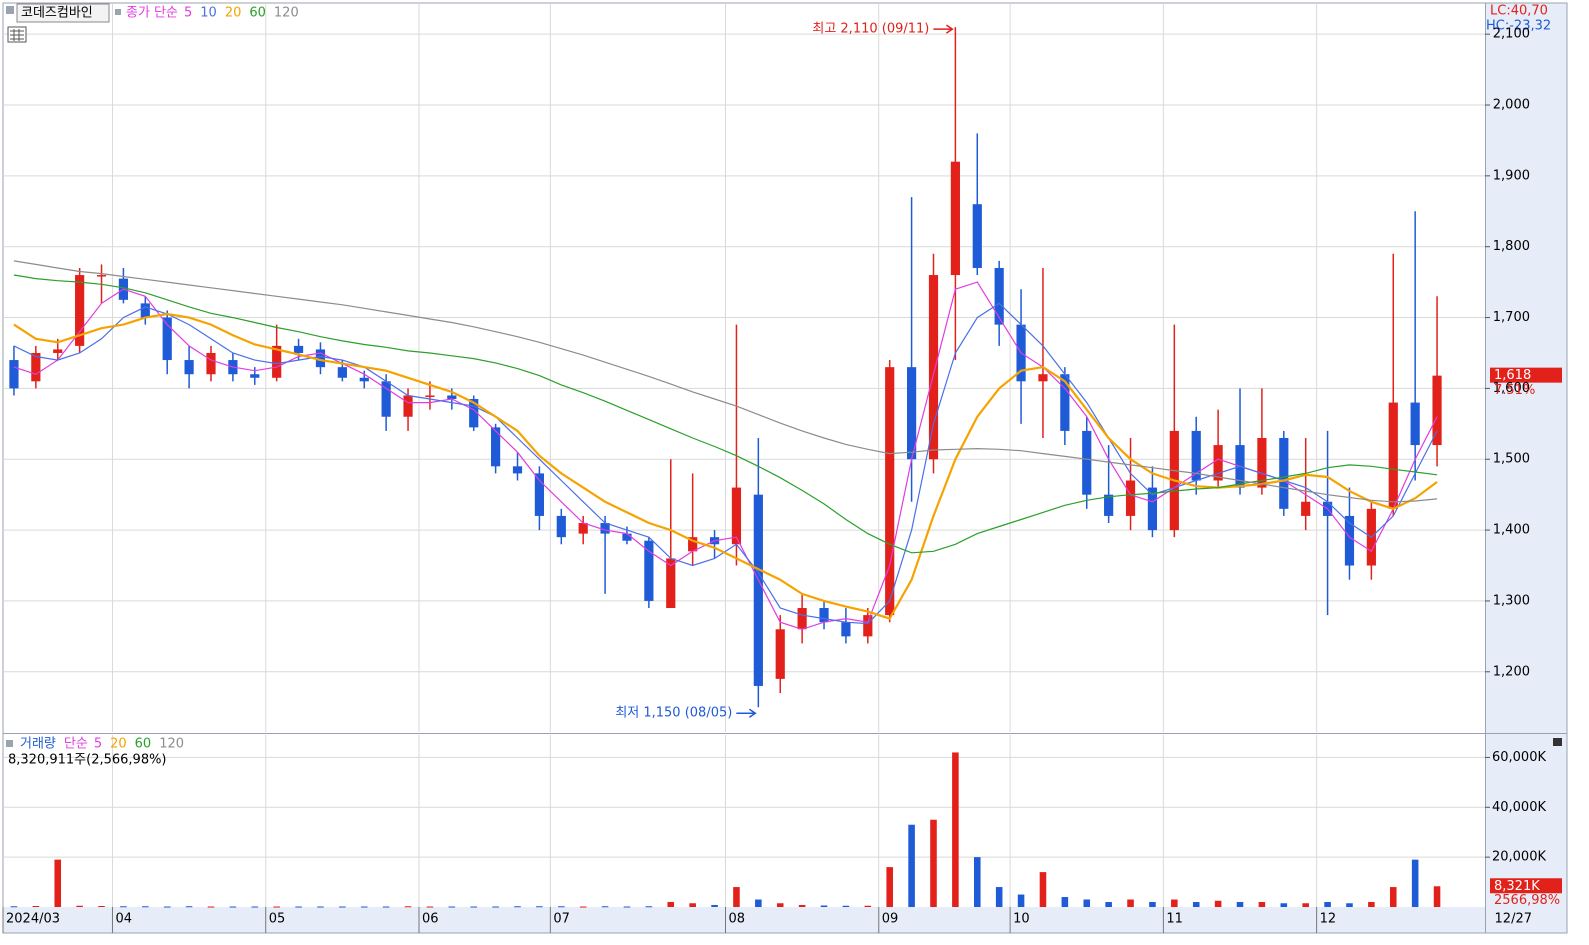 This screenshot has width=1589, height=945. I want to click on legend-item: 60, so click(143, 744).